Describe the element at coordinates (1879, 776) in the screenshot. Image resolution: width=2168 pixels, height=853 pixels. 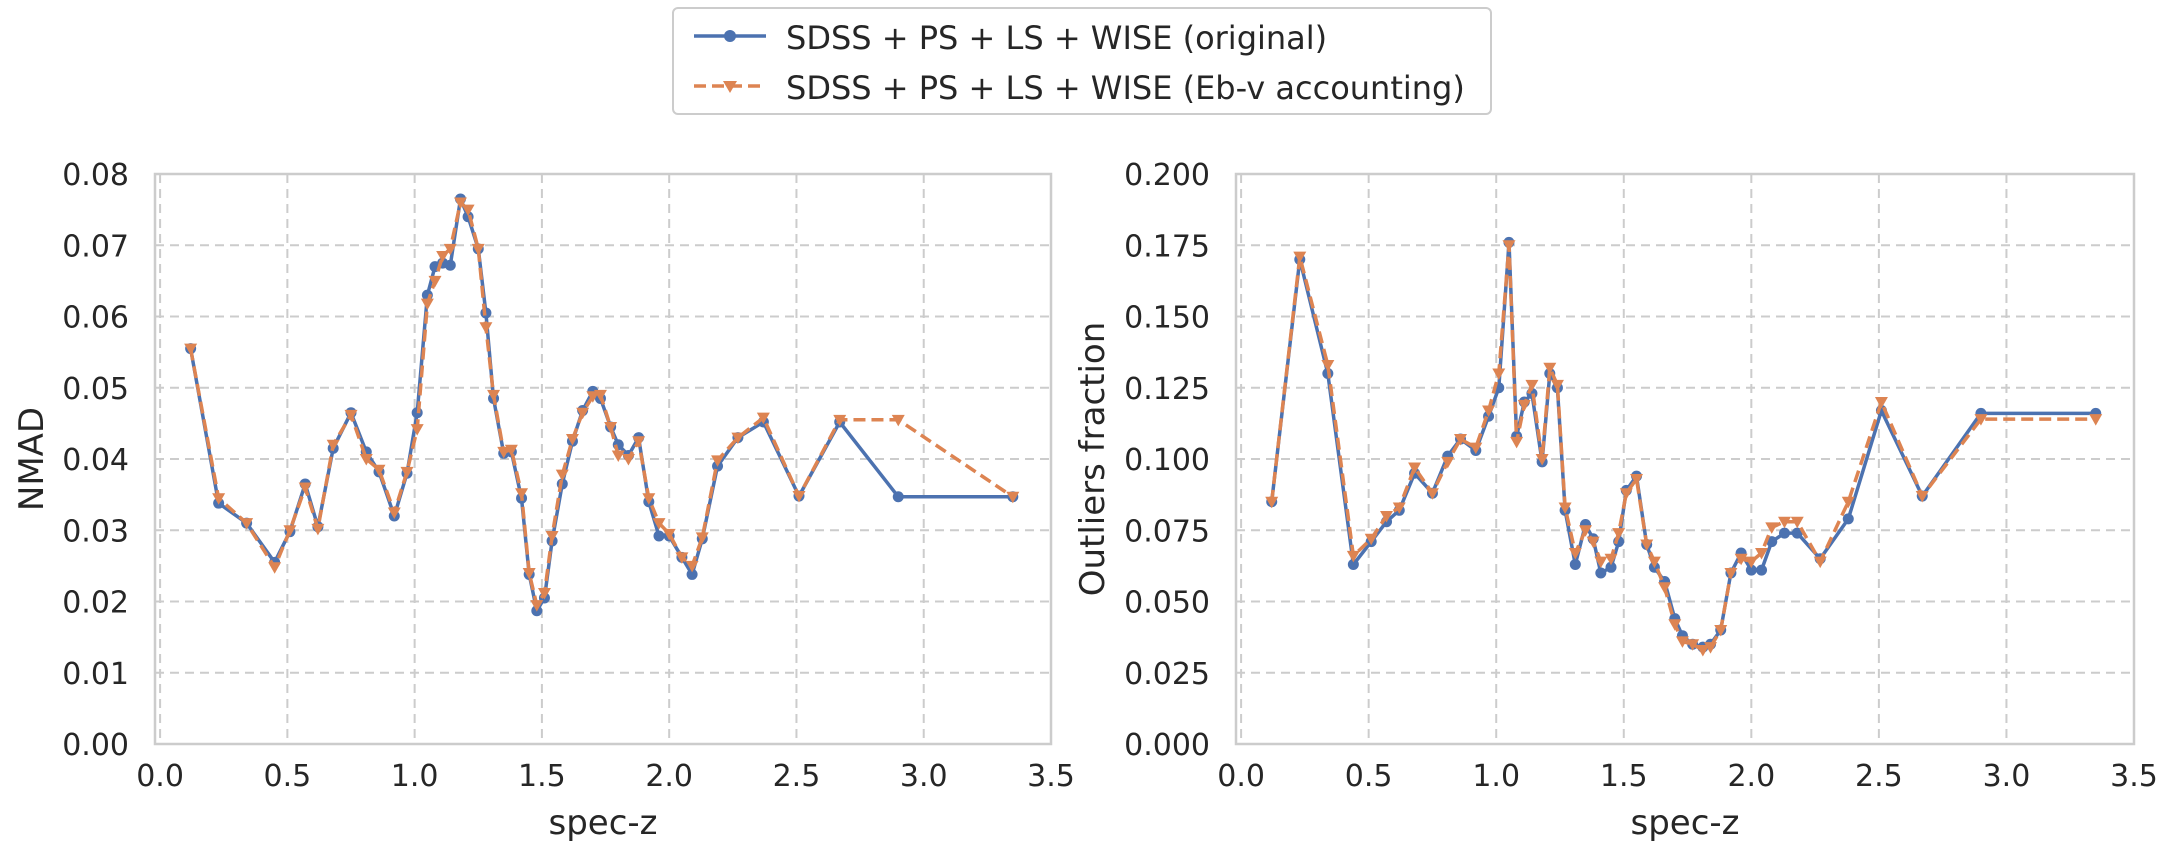
I see `outliers-x-tick-label: 2.5` at that location.